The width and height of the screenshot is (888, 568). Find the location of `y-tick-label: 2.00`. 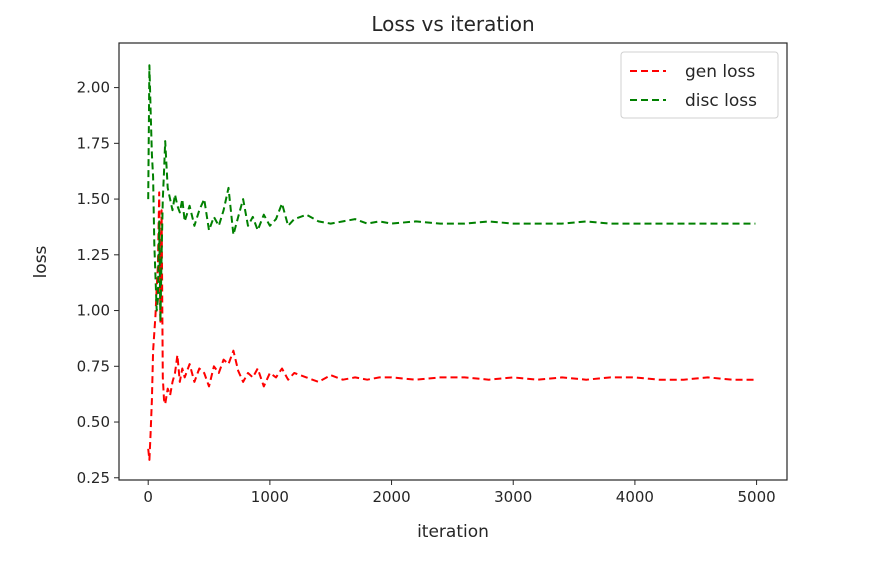

y-tick-label: 2.00 is located at coordinates (93, 88).